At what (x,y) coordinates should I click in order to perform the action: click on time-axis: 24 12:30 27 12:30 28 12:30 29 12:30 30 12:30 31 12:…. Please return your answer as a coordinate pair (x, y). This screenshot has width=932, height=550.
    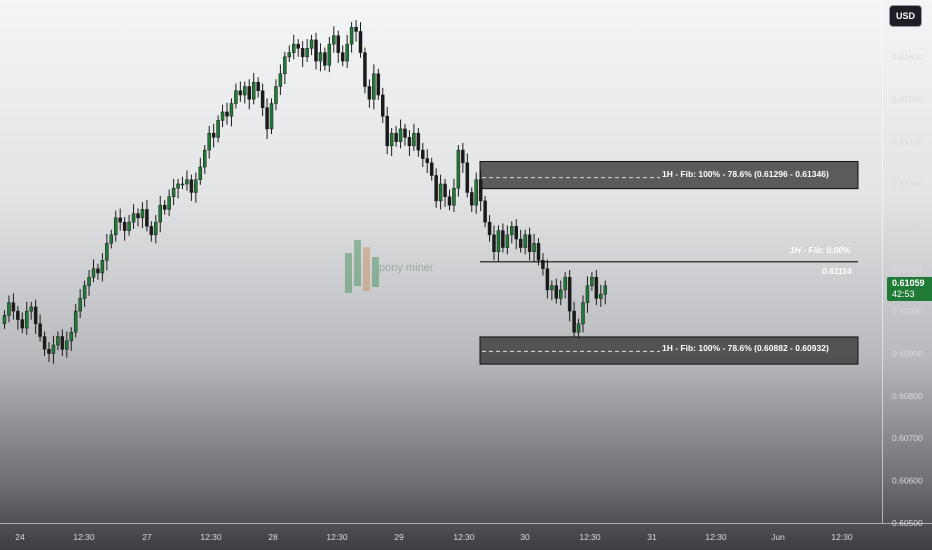
    Looking at the image, I should click on (466, 533).